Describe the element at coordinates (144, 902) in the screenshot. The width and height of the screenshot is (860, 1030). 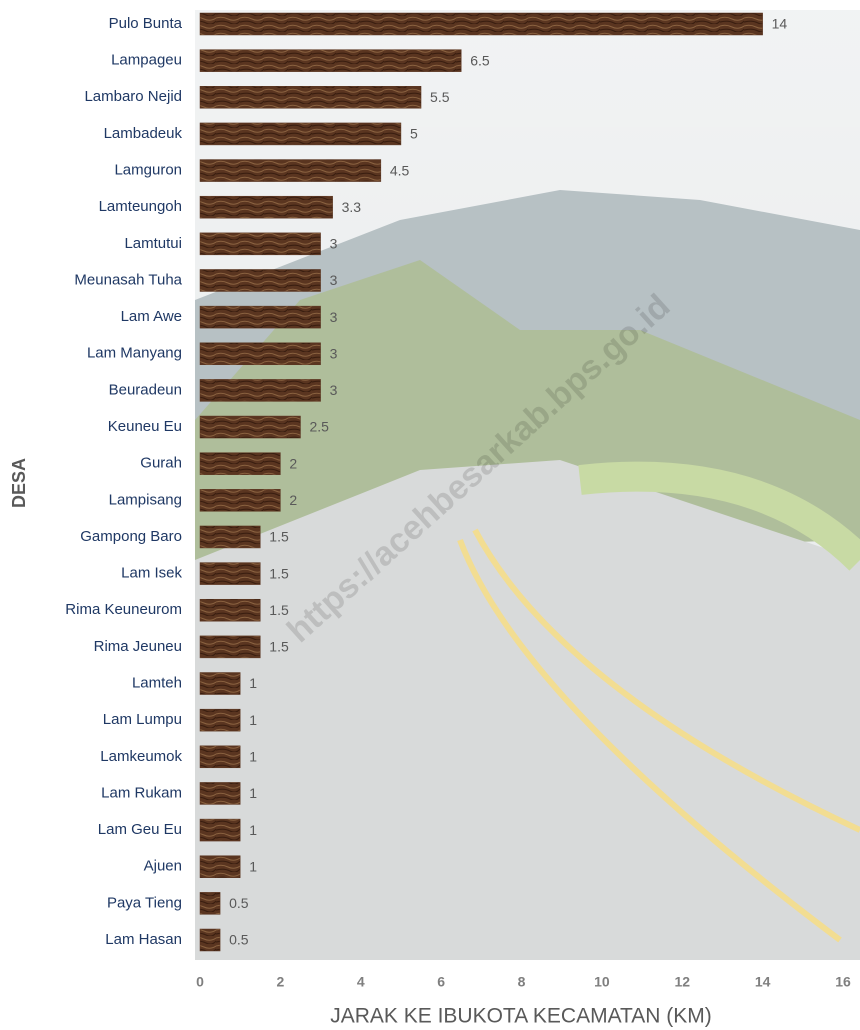
I see `y-tick-label: Paya Tieng` at that location.